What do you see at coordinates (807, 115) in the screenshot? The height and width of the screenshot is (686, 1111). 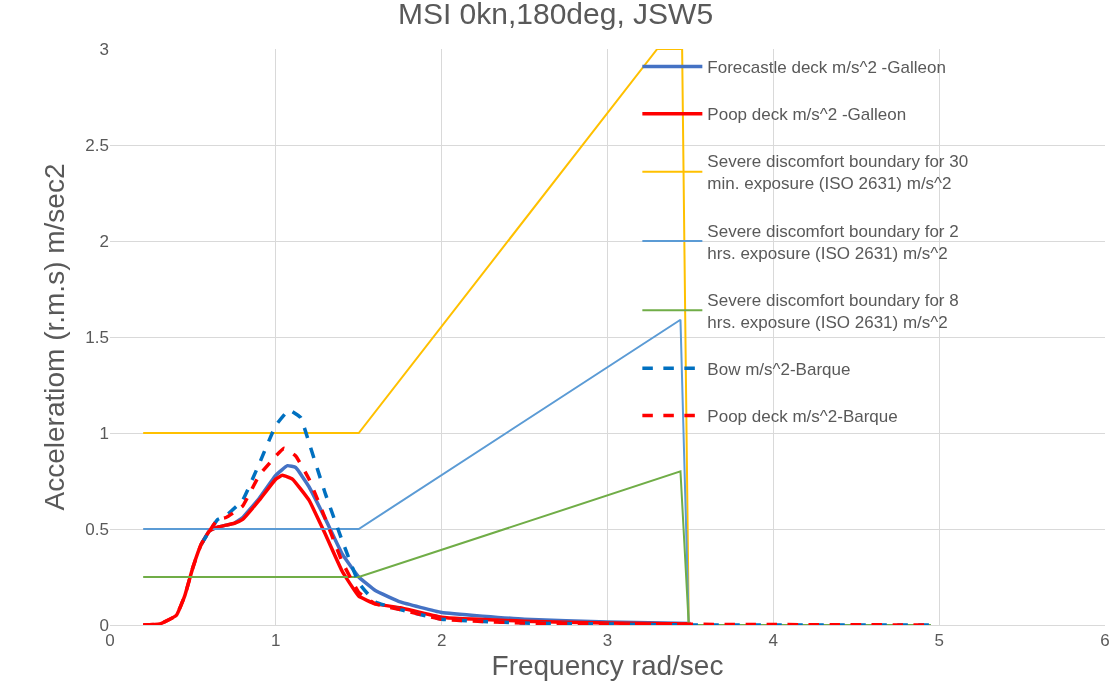 I see `legend-label: Poop deck m/s^2 -Galleon` at bounding box center [807, 115].